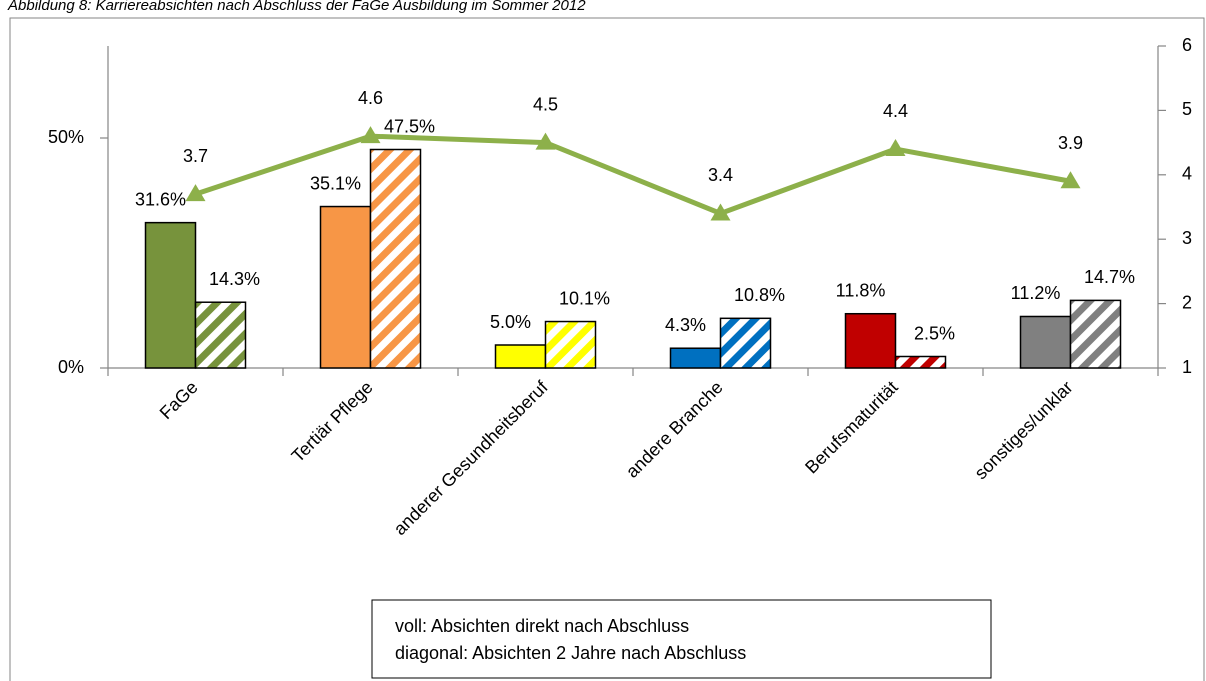  What do you see at coordinates (720, 175) in the screenshot?
I see `data-label: 3.4` at bounding box center [720, 175].